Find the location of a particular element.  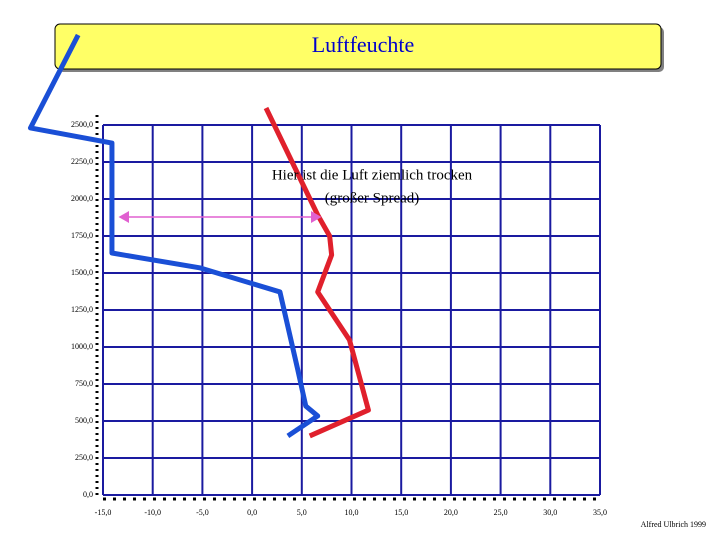

chart-title: Luftfeuchte is located at coordinates (363, 44).